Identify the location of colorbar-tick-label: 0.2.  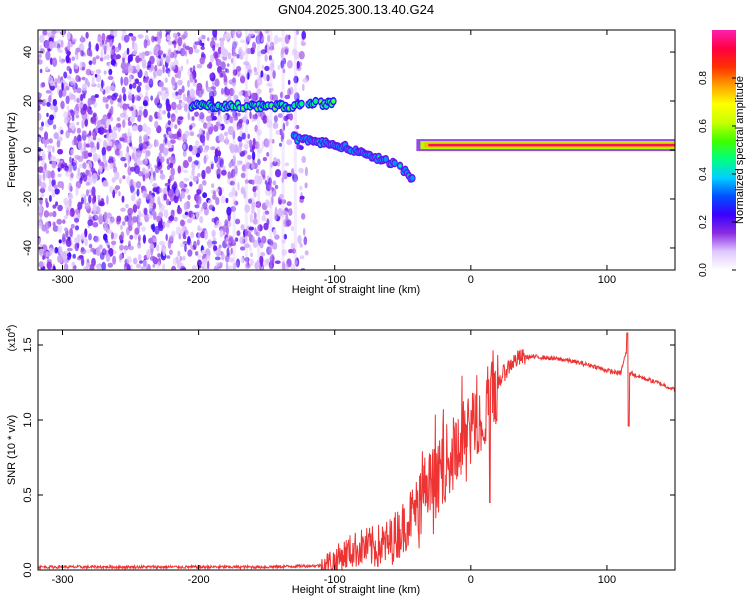
(703, 222).